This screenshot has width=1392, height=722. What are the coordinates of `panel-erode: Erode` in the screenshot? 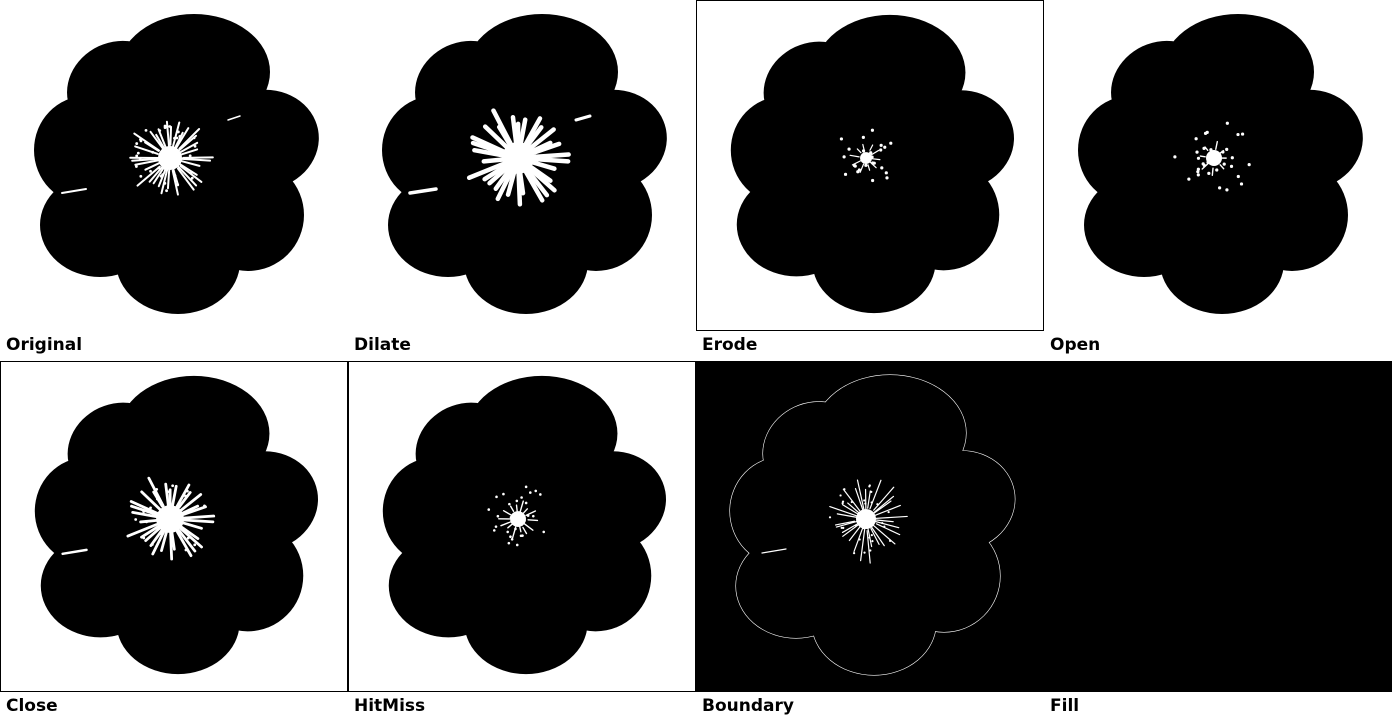 It's located at (870, 180).